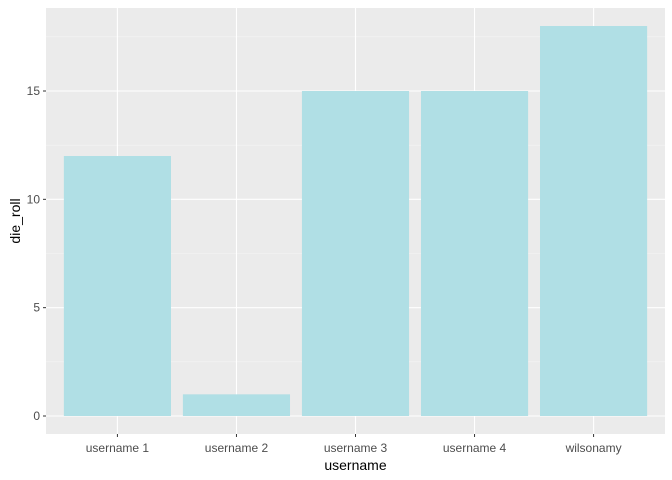 The image size is (672, 480). I want to click on y-axis-title: die_roll, so click(15, 220).